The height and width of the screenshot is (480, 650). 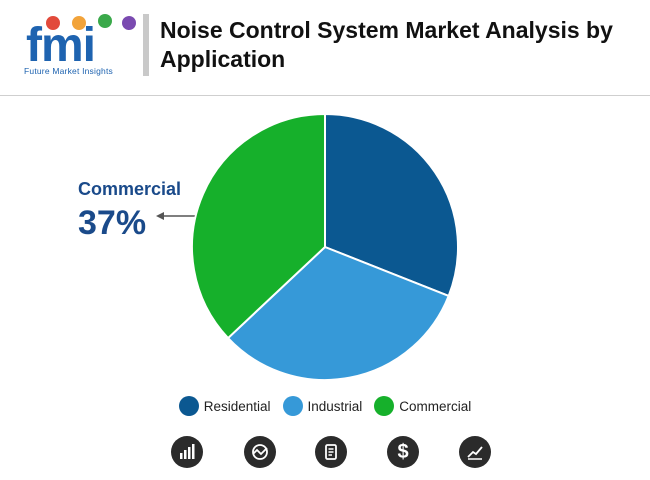 I want to click on title-accent-bar, so click(x=146, y=45).